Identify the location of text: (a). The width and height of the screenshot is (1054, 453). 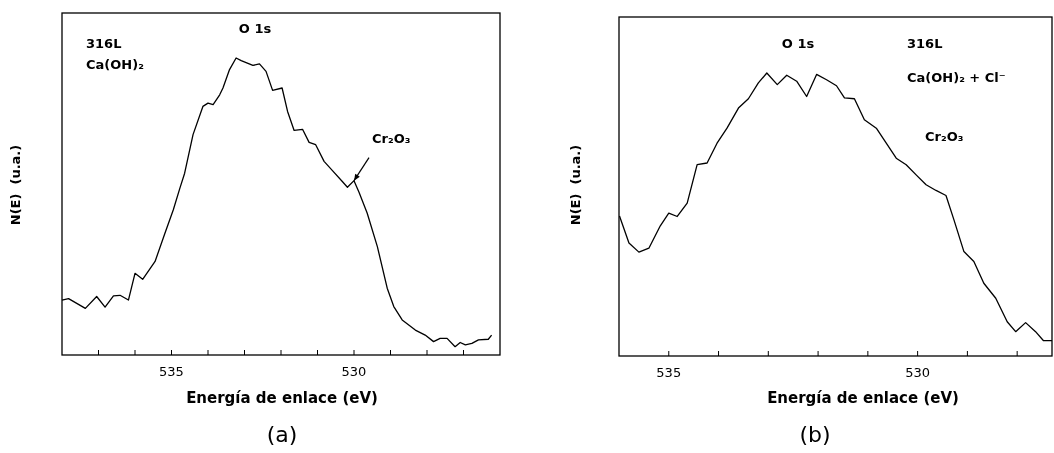
(282, 434).